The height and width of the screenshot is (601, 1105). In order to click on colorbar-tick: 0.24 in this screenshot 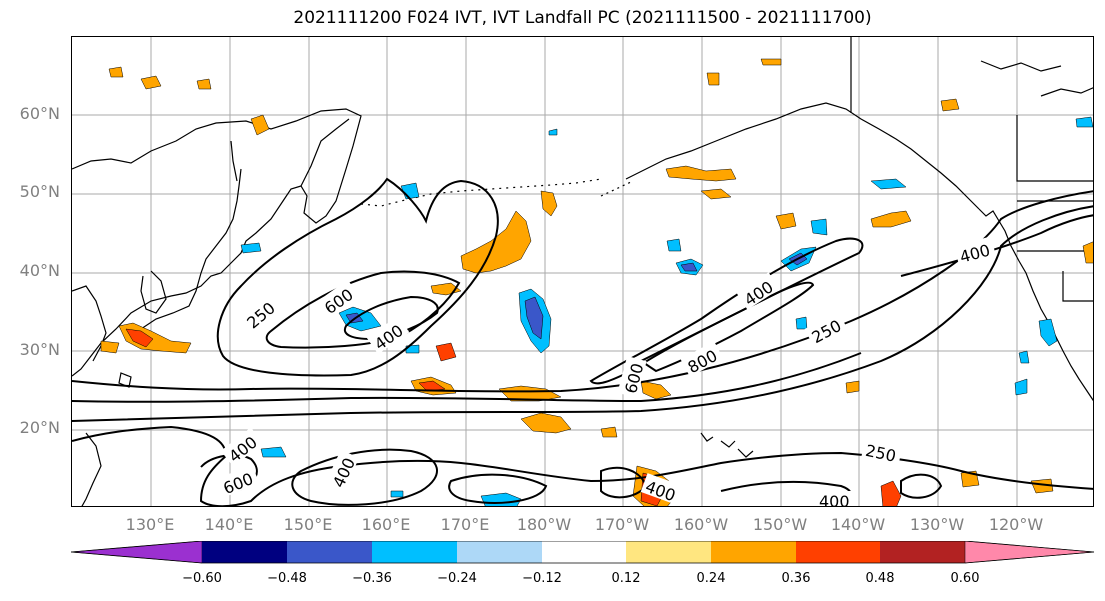, I will do `click(711, 578)`.